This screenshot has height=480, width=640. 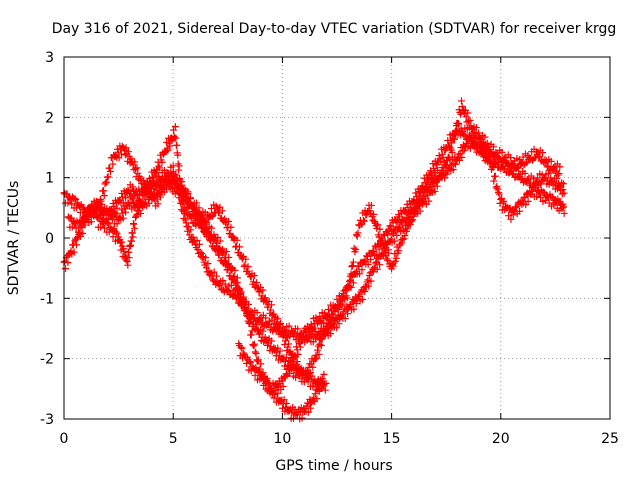 What do you see at coordinates (282, 439) in the screenshot?
I see `x-tick-label: 10` at bounding box center [282, 439].